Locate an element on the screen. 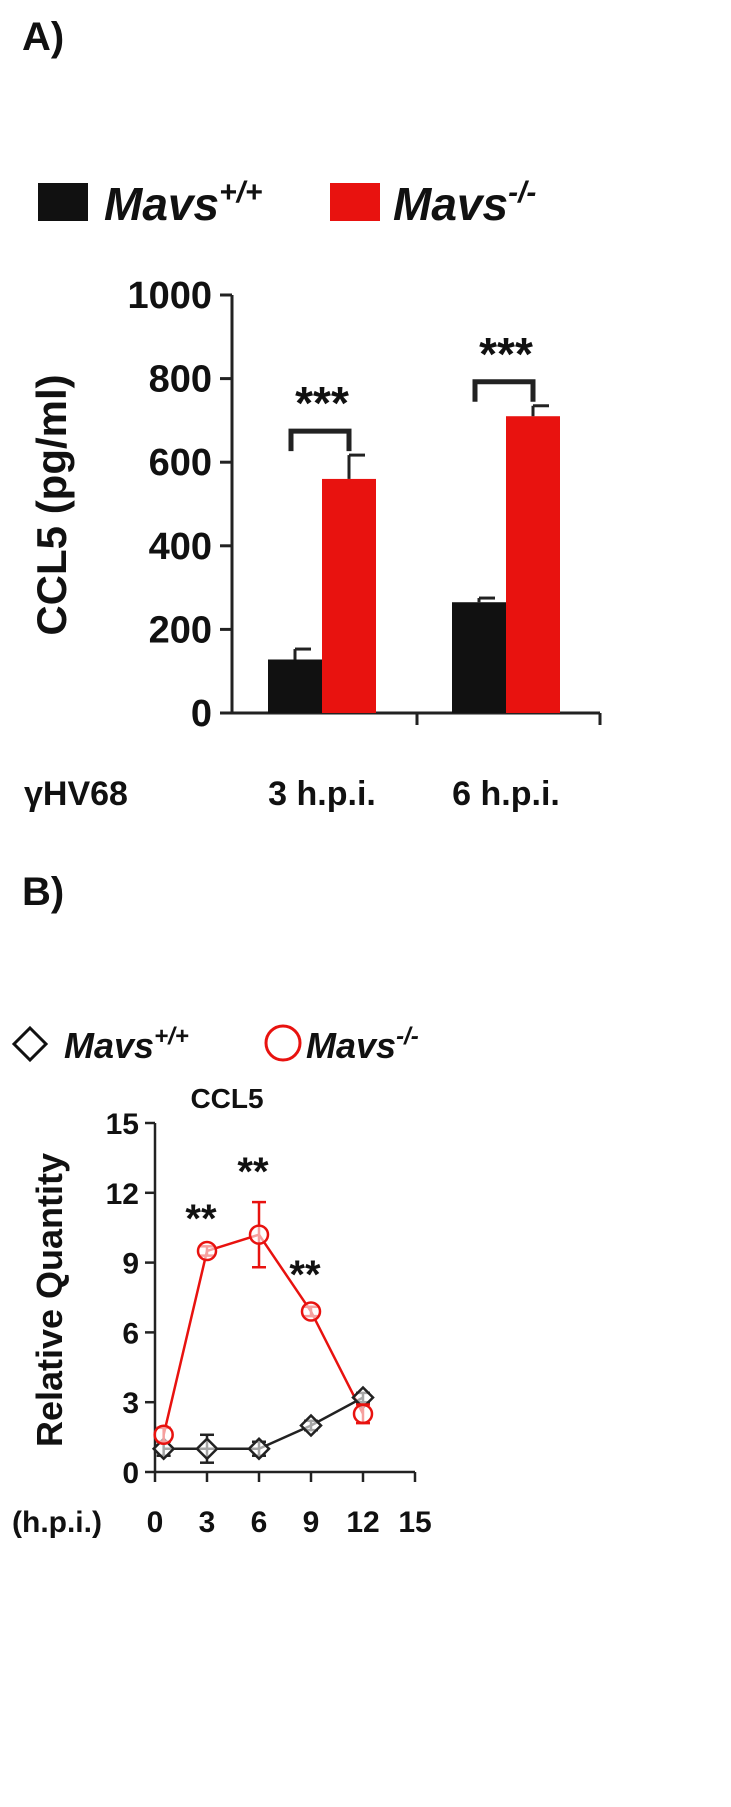 The width and height of the screenshot is (731, 1807). panel-b-x-tick-label: 9 is located at coordinates (311, 1522).